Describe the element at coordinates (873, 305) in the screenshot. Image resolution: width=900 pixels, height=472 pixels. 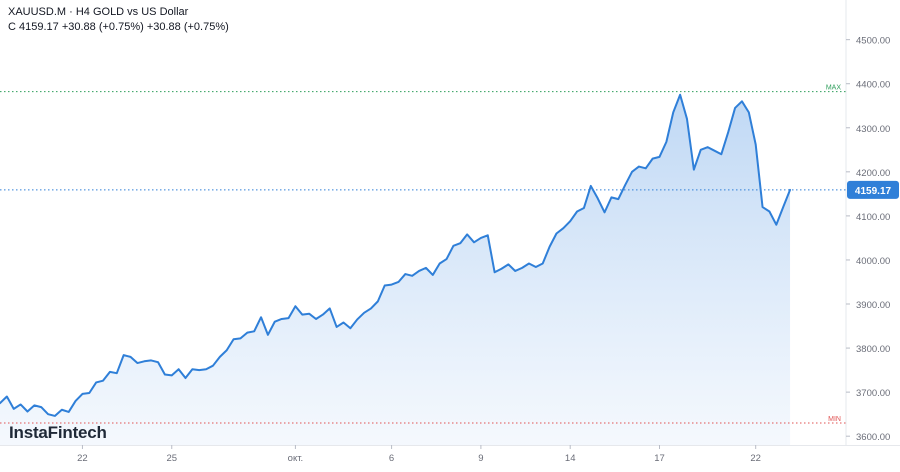
I see `y-tick-label: 3900.00` at that location.